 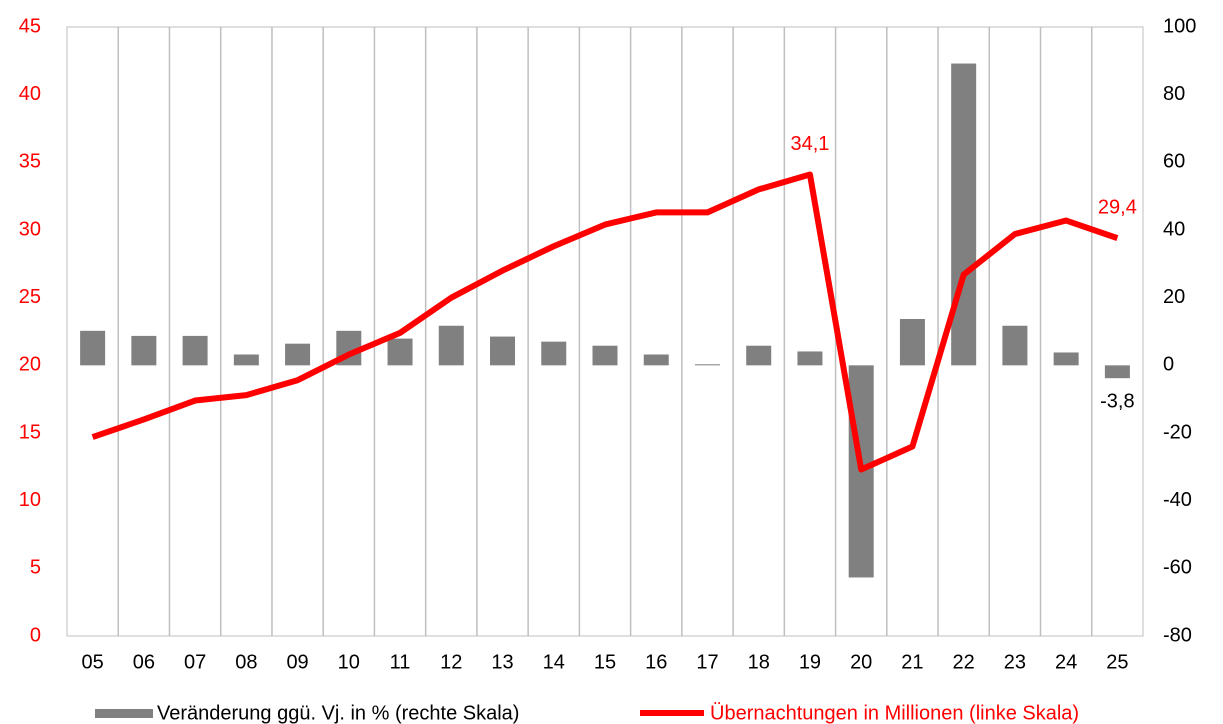 I want to click on x-tick-label: 13, so click(x=502, y=662).